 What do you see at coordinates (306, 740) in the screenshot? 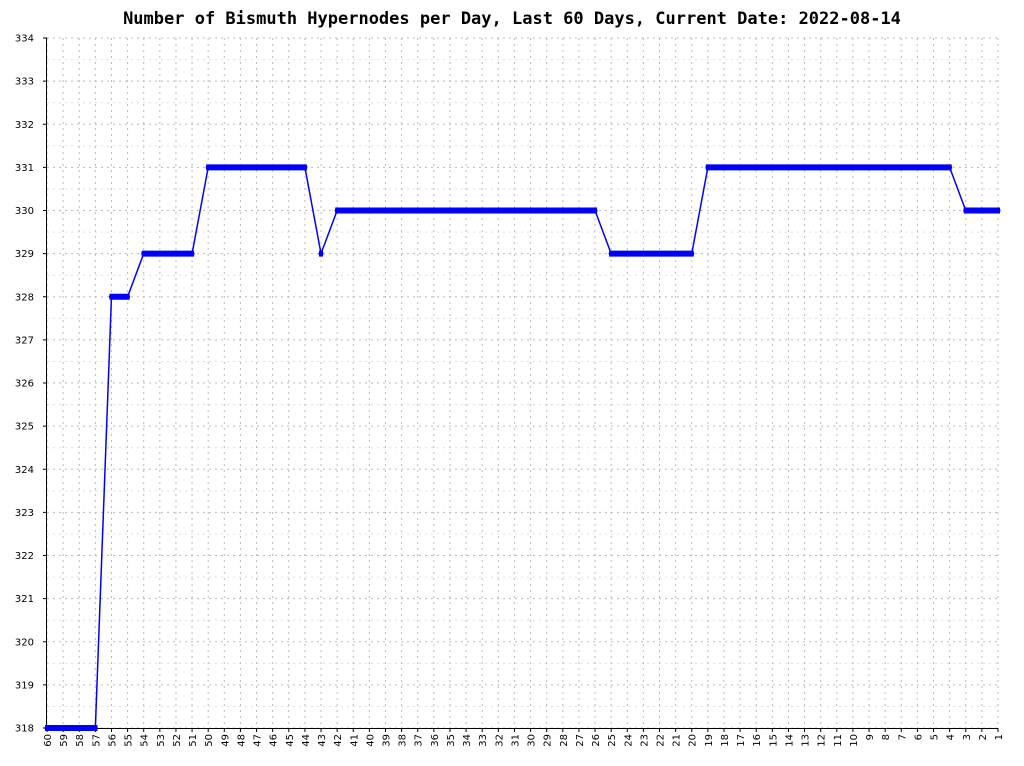
I see `x-tick-label: 44` at bounding box center [306, 740].